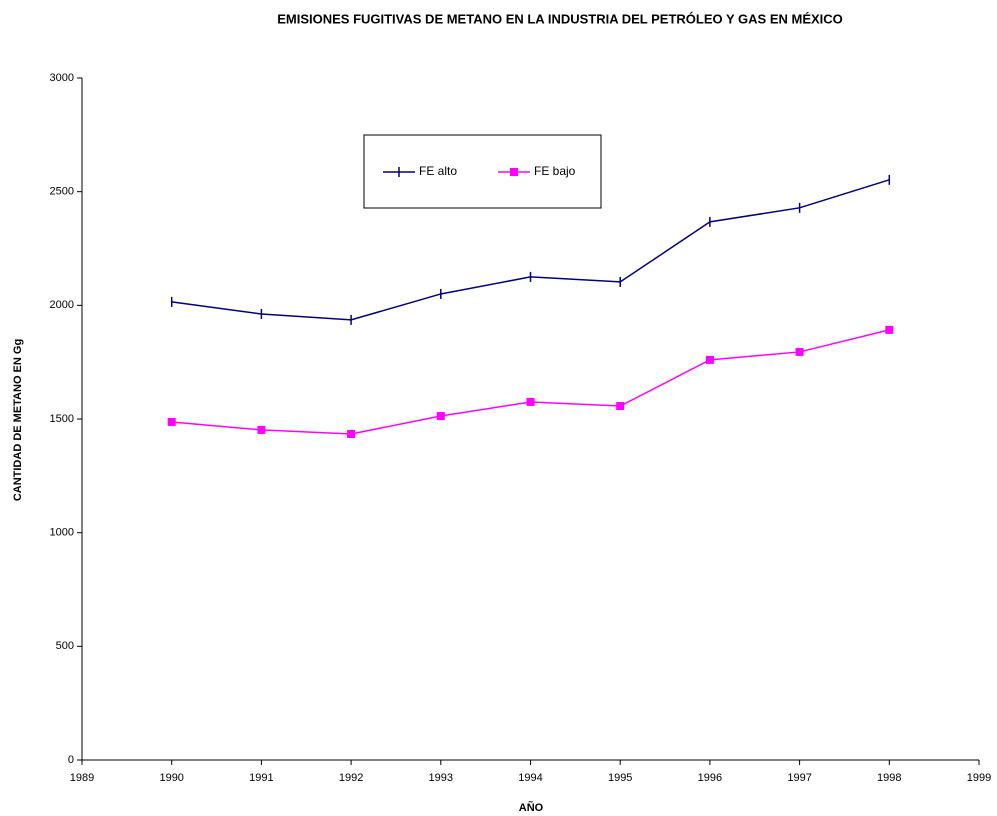 The height and width of the screenshot is (816, 997). What do you see at coordinates (441, 778) in the screenshot?
I see `x-tick-label: 1993` at bounding box center [441, 778].